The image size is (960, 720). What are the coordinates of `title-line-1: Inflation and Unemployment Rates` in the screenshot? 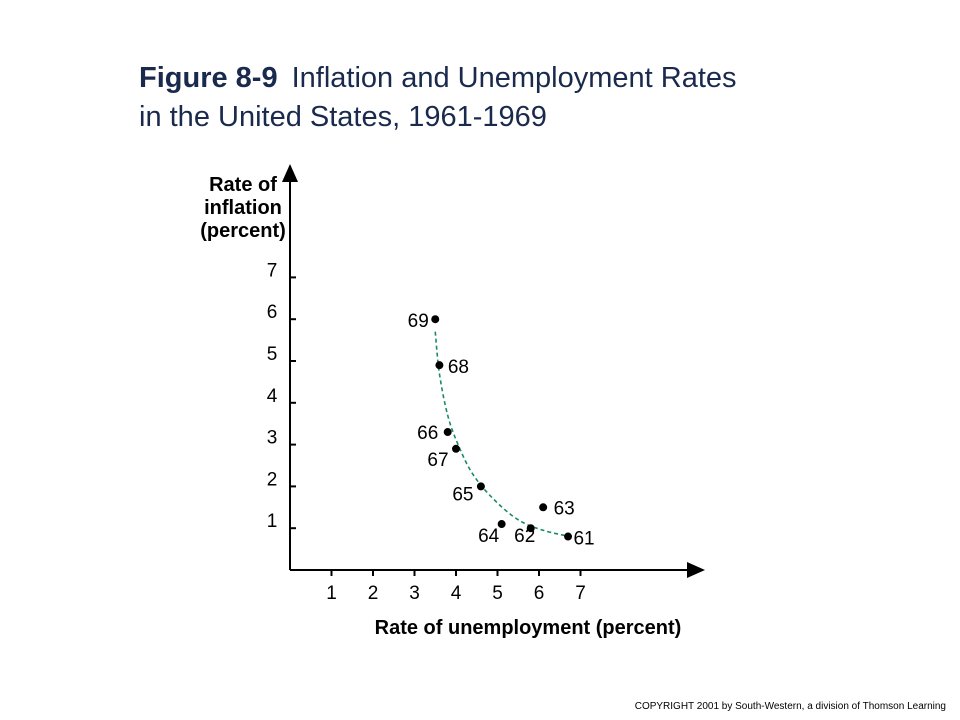 It's located at (514, 78).